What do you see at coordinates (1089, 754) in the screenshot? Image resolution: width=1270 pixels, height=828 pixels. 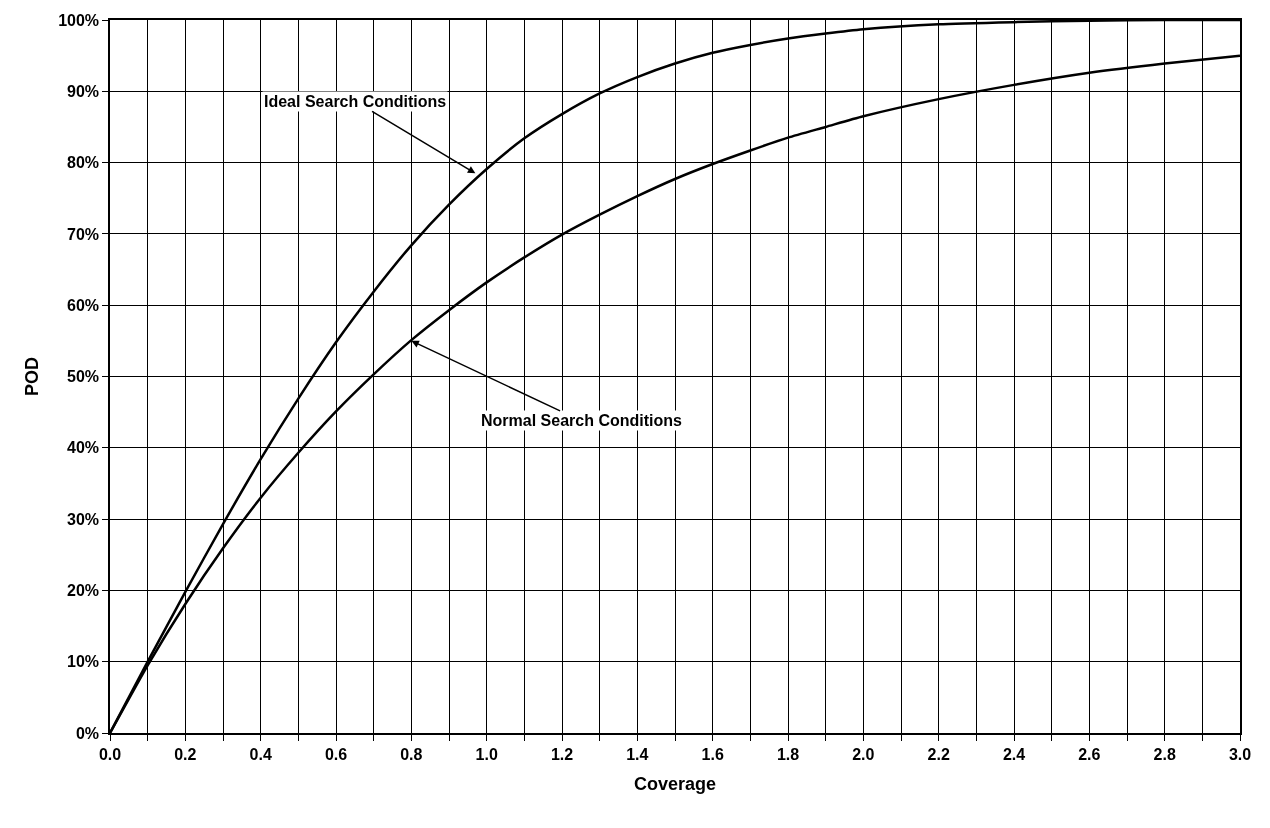 I see `x-tick-label: 2.6` at bounding box center [1089, 754].